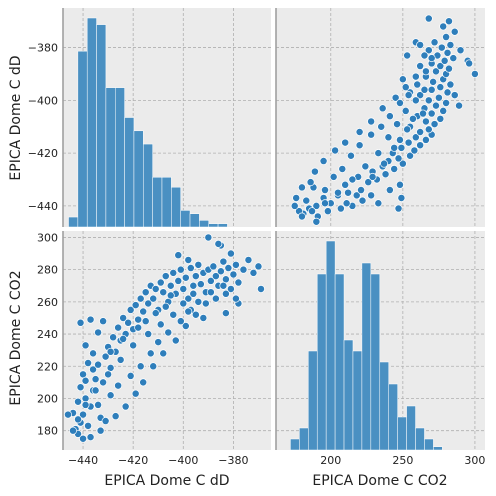 The width and height of the screenshot is (496, 496). Describe the element at coordinates (43, 100) in the screenshot. I see `y-tick-label-dD: −400` at that location.